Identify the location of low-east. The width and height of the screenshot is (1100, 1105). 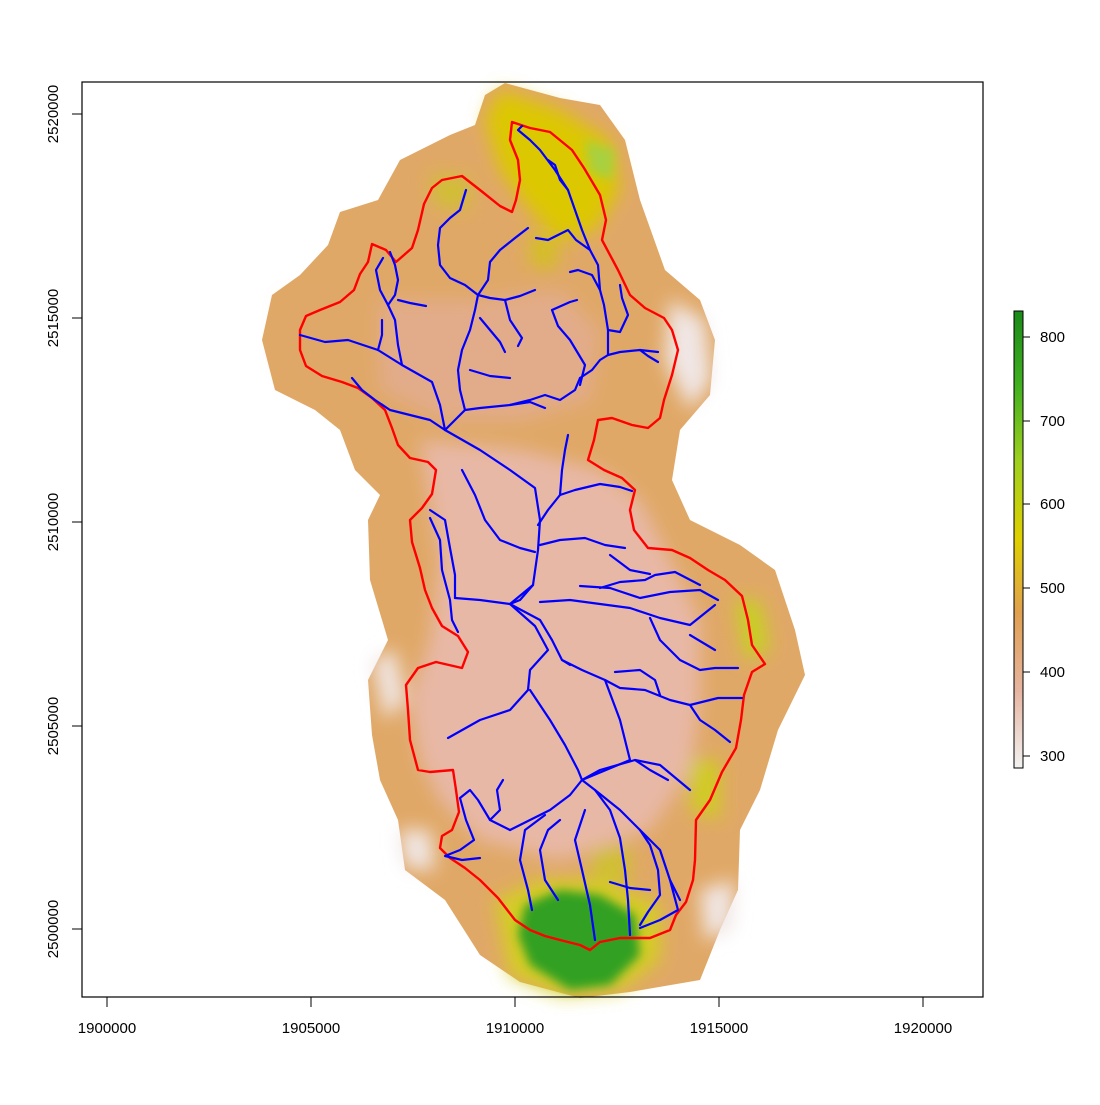
(688, 355).